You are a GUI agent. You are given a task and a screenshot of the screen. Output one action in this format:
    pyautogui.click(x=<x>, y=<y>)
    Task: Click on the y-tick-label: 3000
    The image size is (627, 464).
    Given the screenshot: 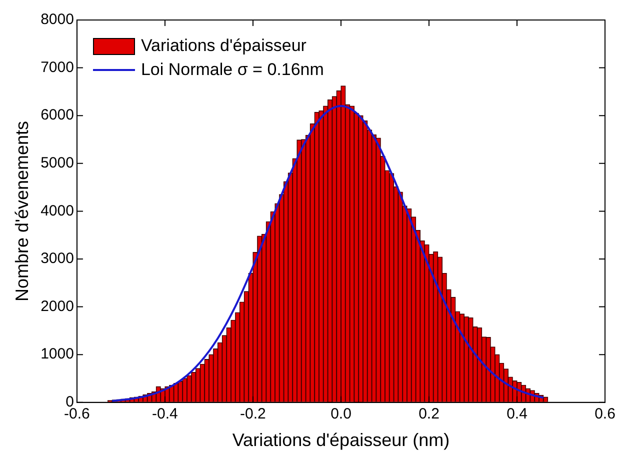 What is the action you would take?
    pyautogui.click(x=57, y=259)
    